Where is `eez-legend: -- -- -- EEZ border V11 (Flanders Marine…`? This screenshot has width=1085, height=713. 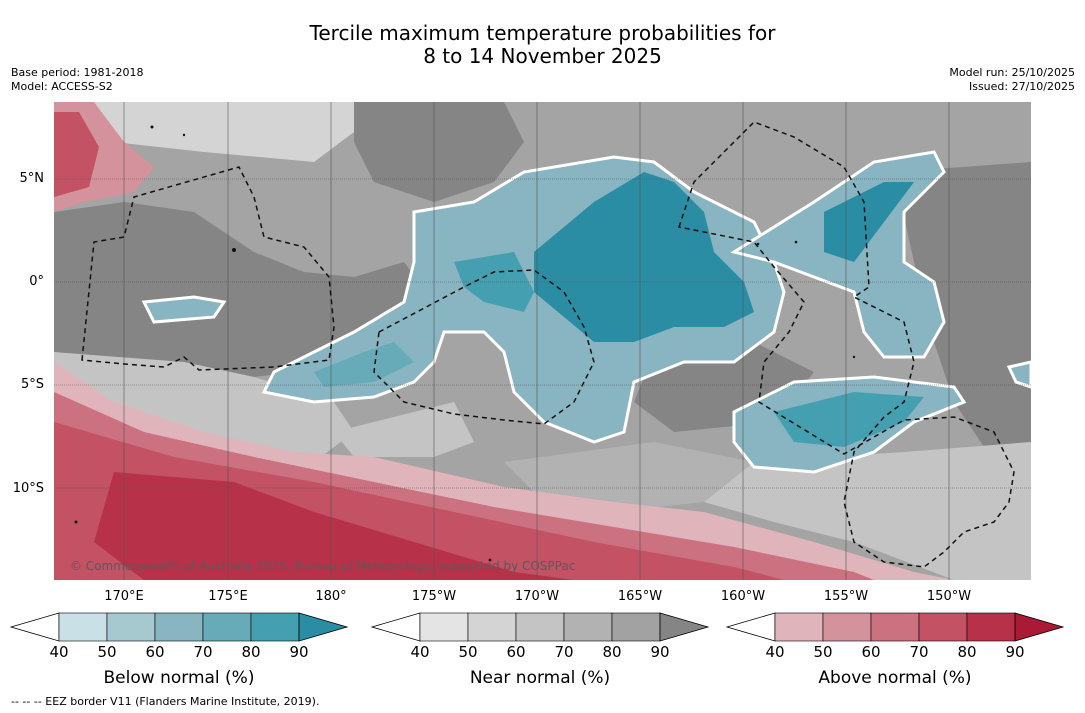
eez-legend: -- -- -- EEZ border V11 (Flanders Marine… is located at coordinates (165, 701).